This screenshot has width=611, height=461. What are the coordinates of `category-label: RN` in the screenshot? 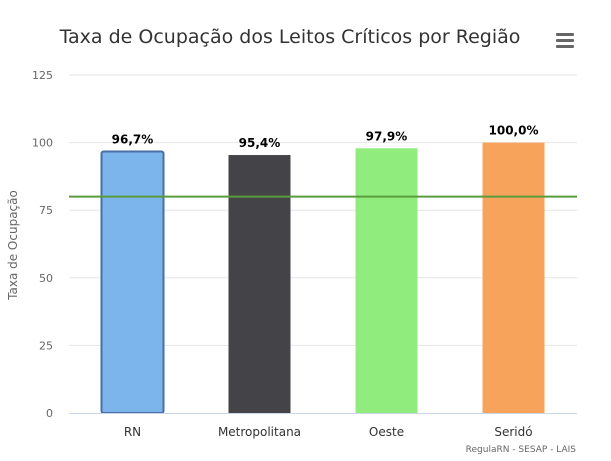 It's located at (132, 432).